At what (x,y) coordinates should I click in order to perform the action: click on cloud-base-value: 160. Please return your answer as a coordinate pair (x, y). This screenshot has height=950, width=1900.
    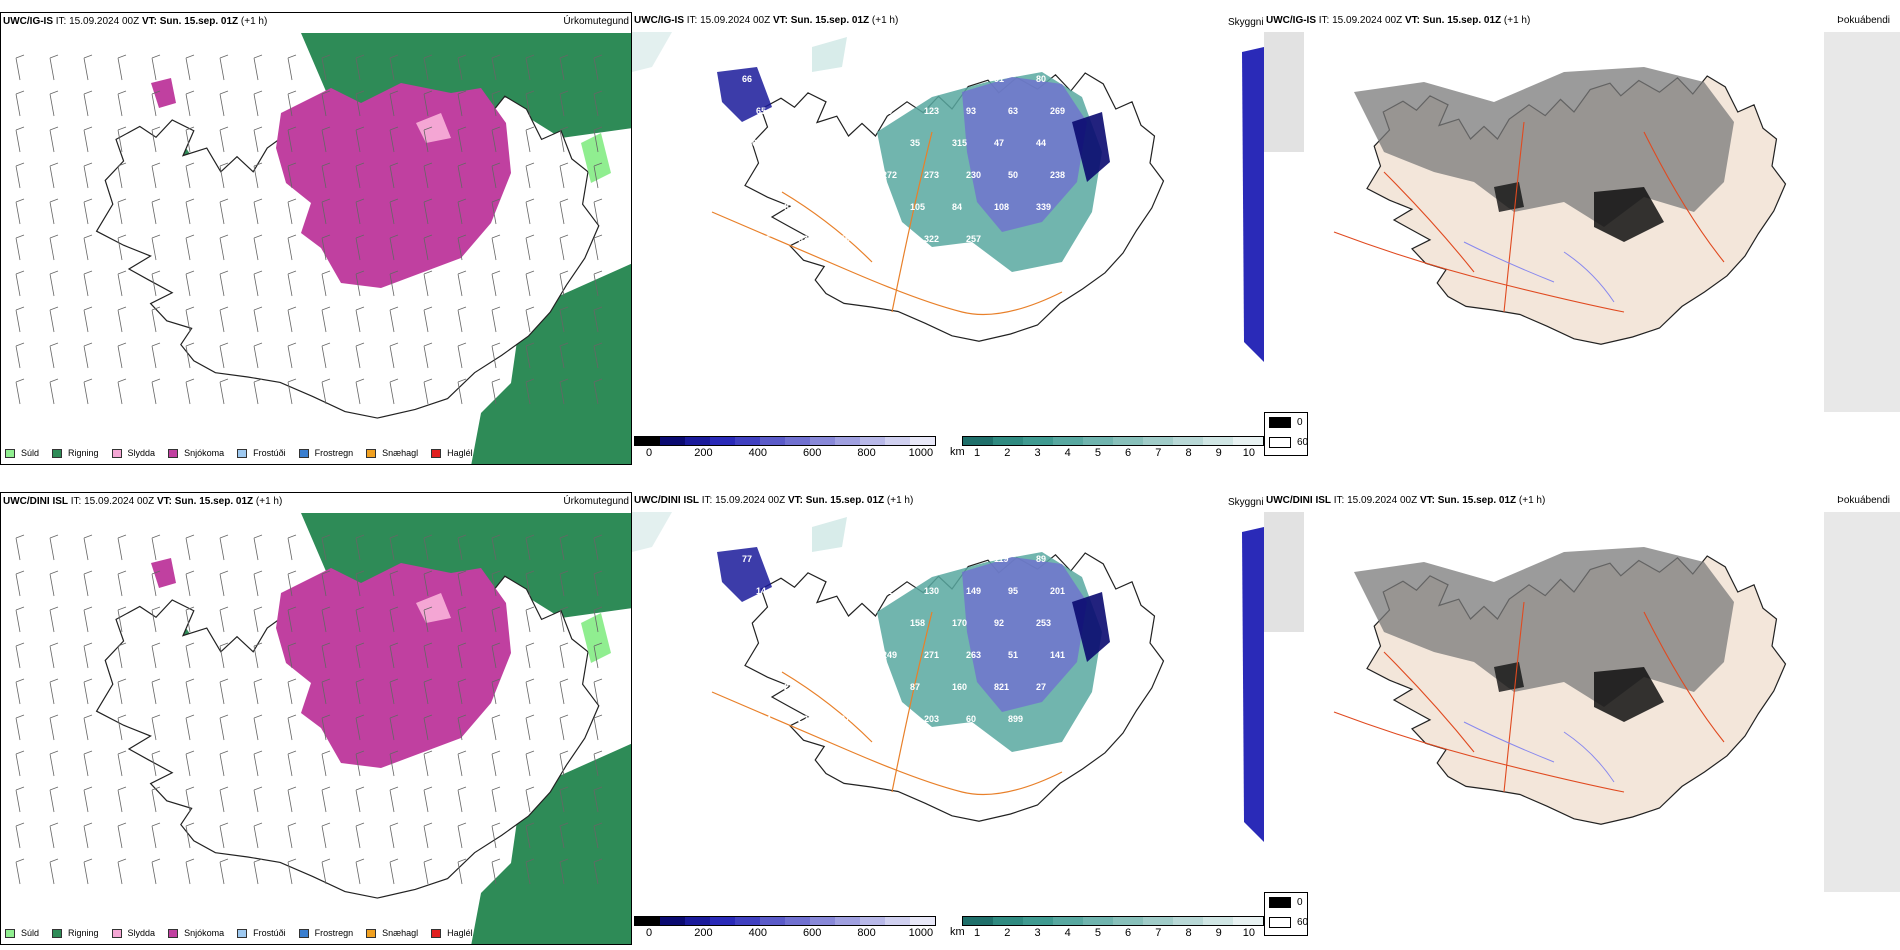
    Looking at the image, I should click on (959, 687).